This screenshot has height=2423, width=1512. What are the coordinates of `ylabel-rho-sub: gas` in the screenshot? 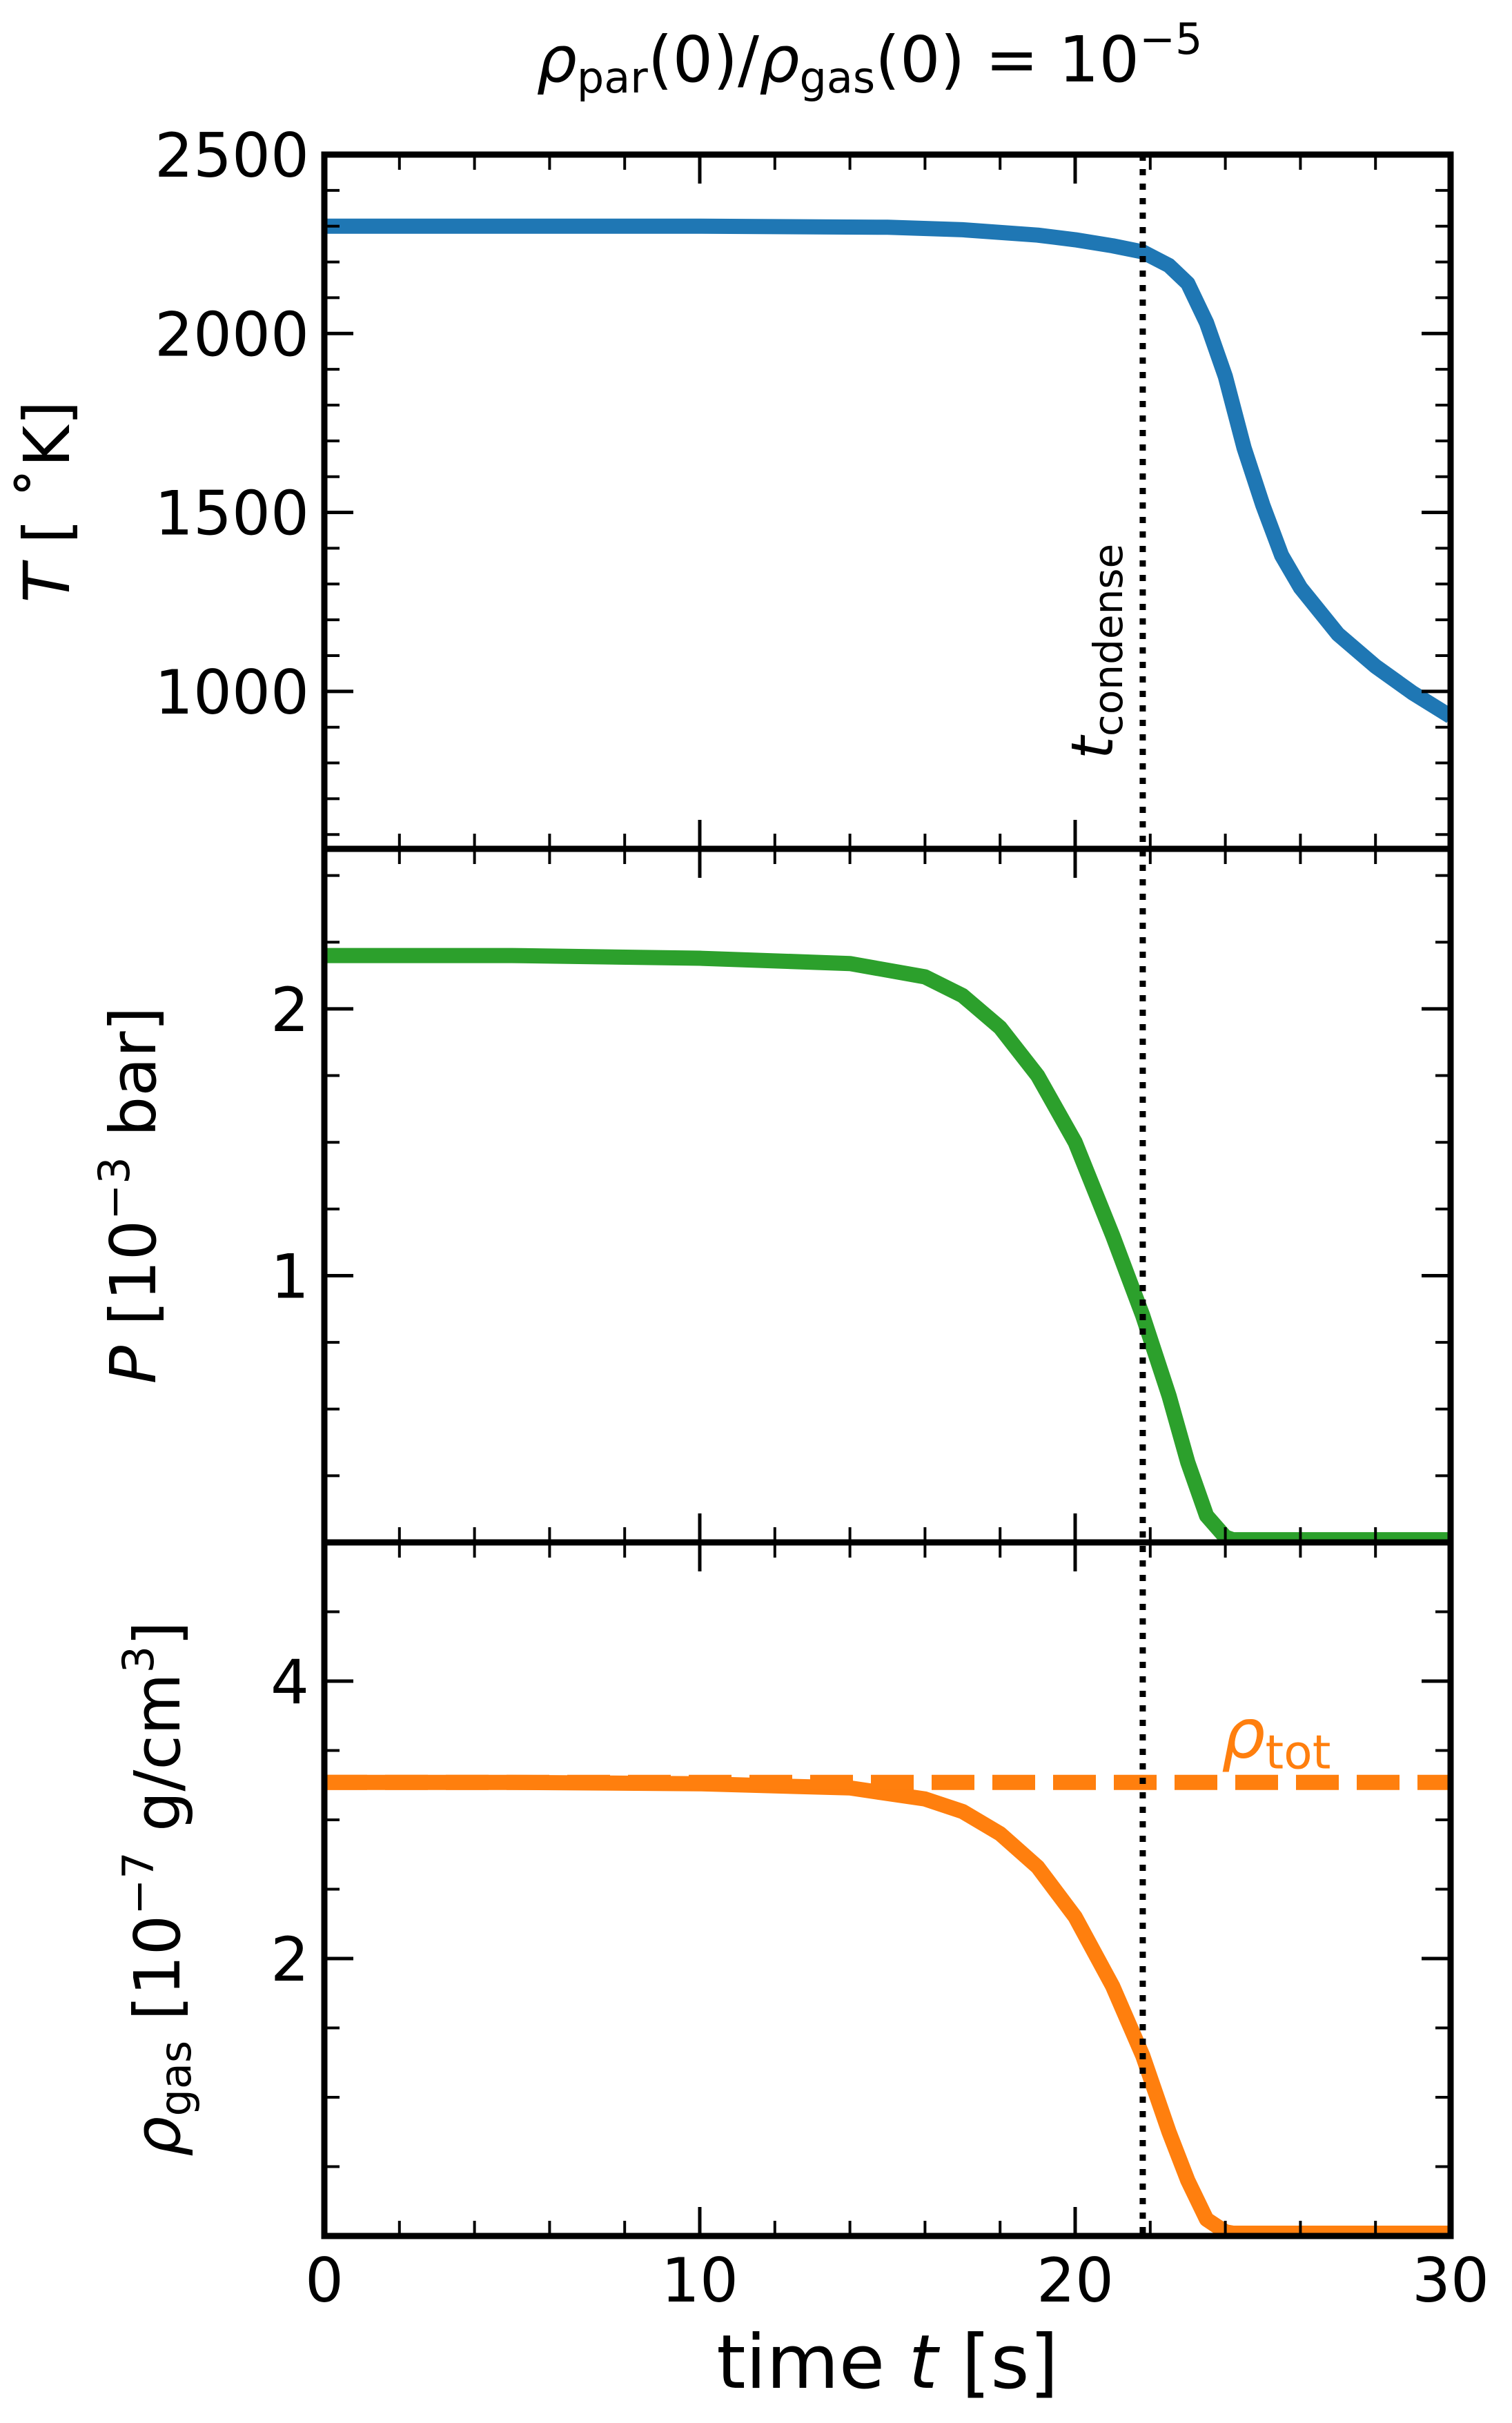 It's located at (175, 2079).